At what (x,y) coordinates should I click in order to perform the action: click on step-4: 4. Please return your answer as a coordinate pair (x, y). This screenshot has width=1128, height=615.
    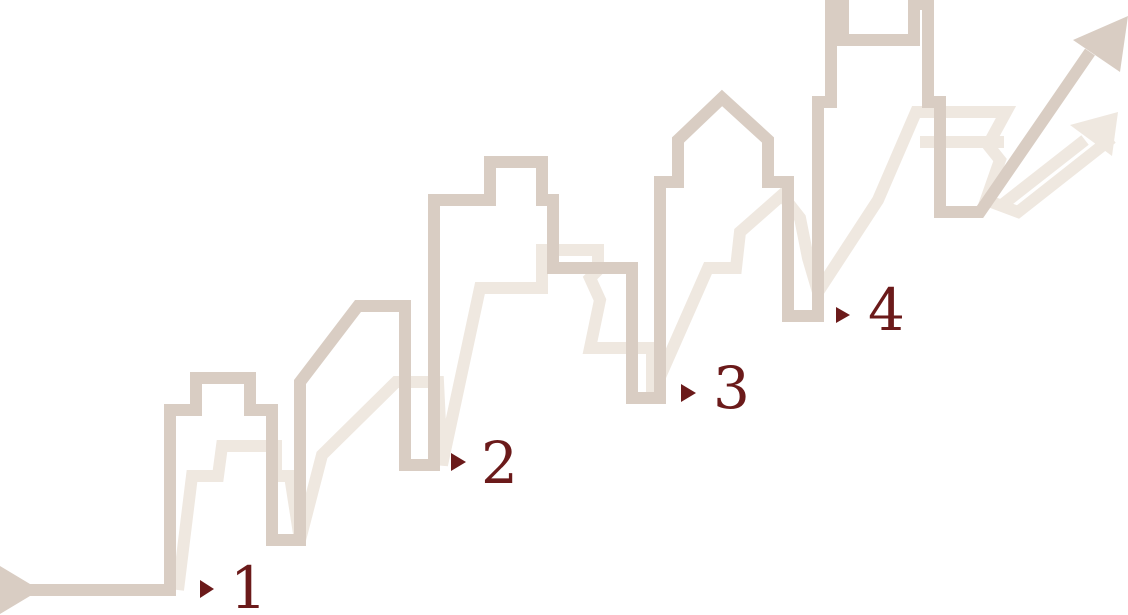
    Looking at the image, I should click on (870, 310).